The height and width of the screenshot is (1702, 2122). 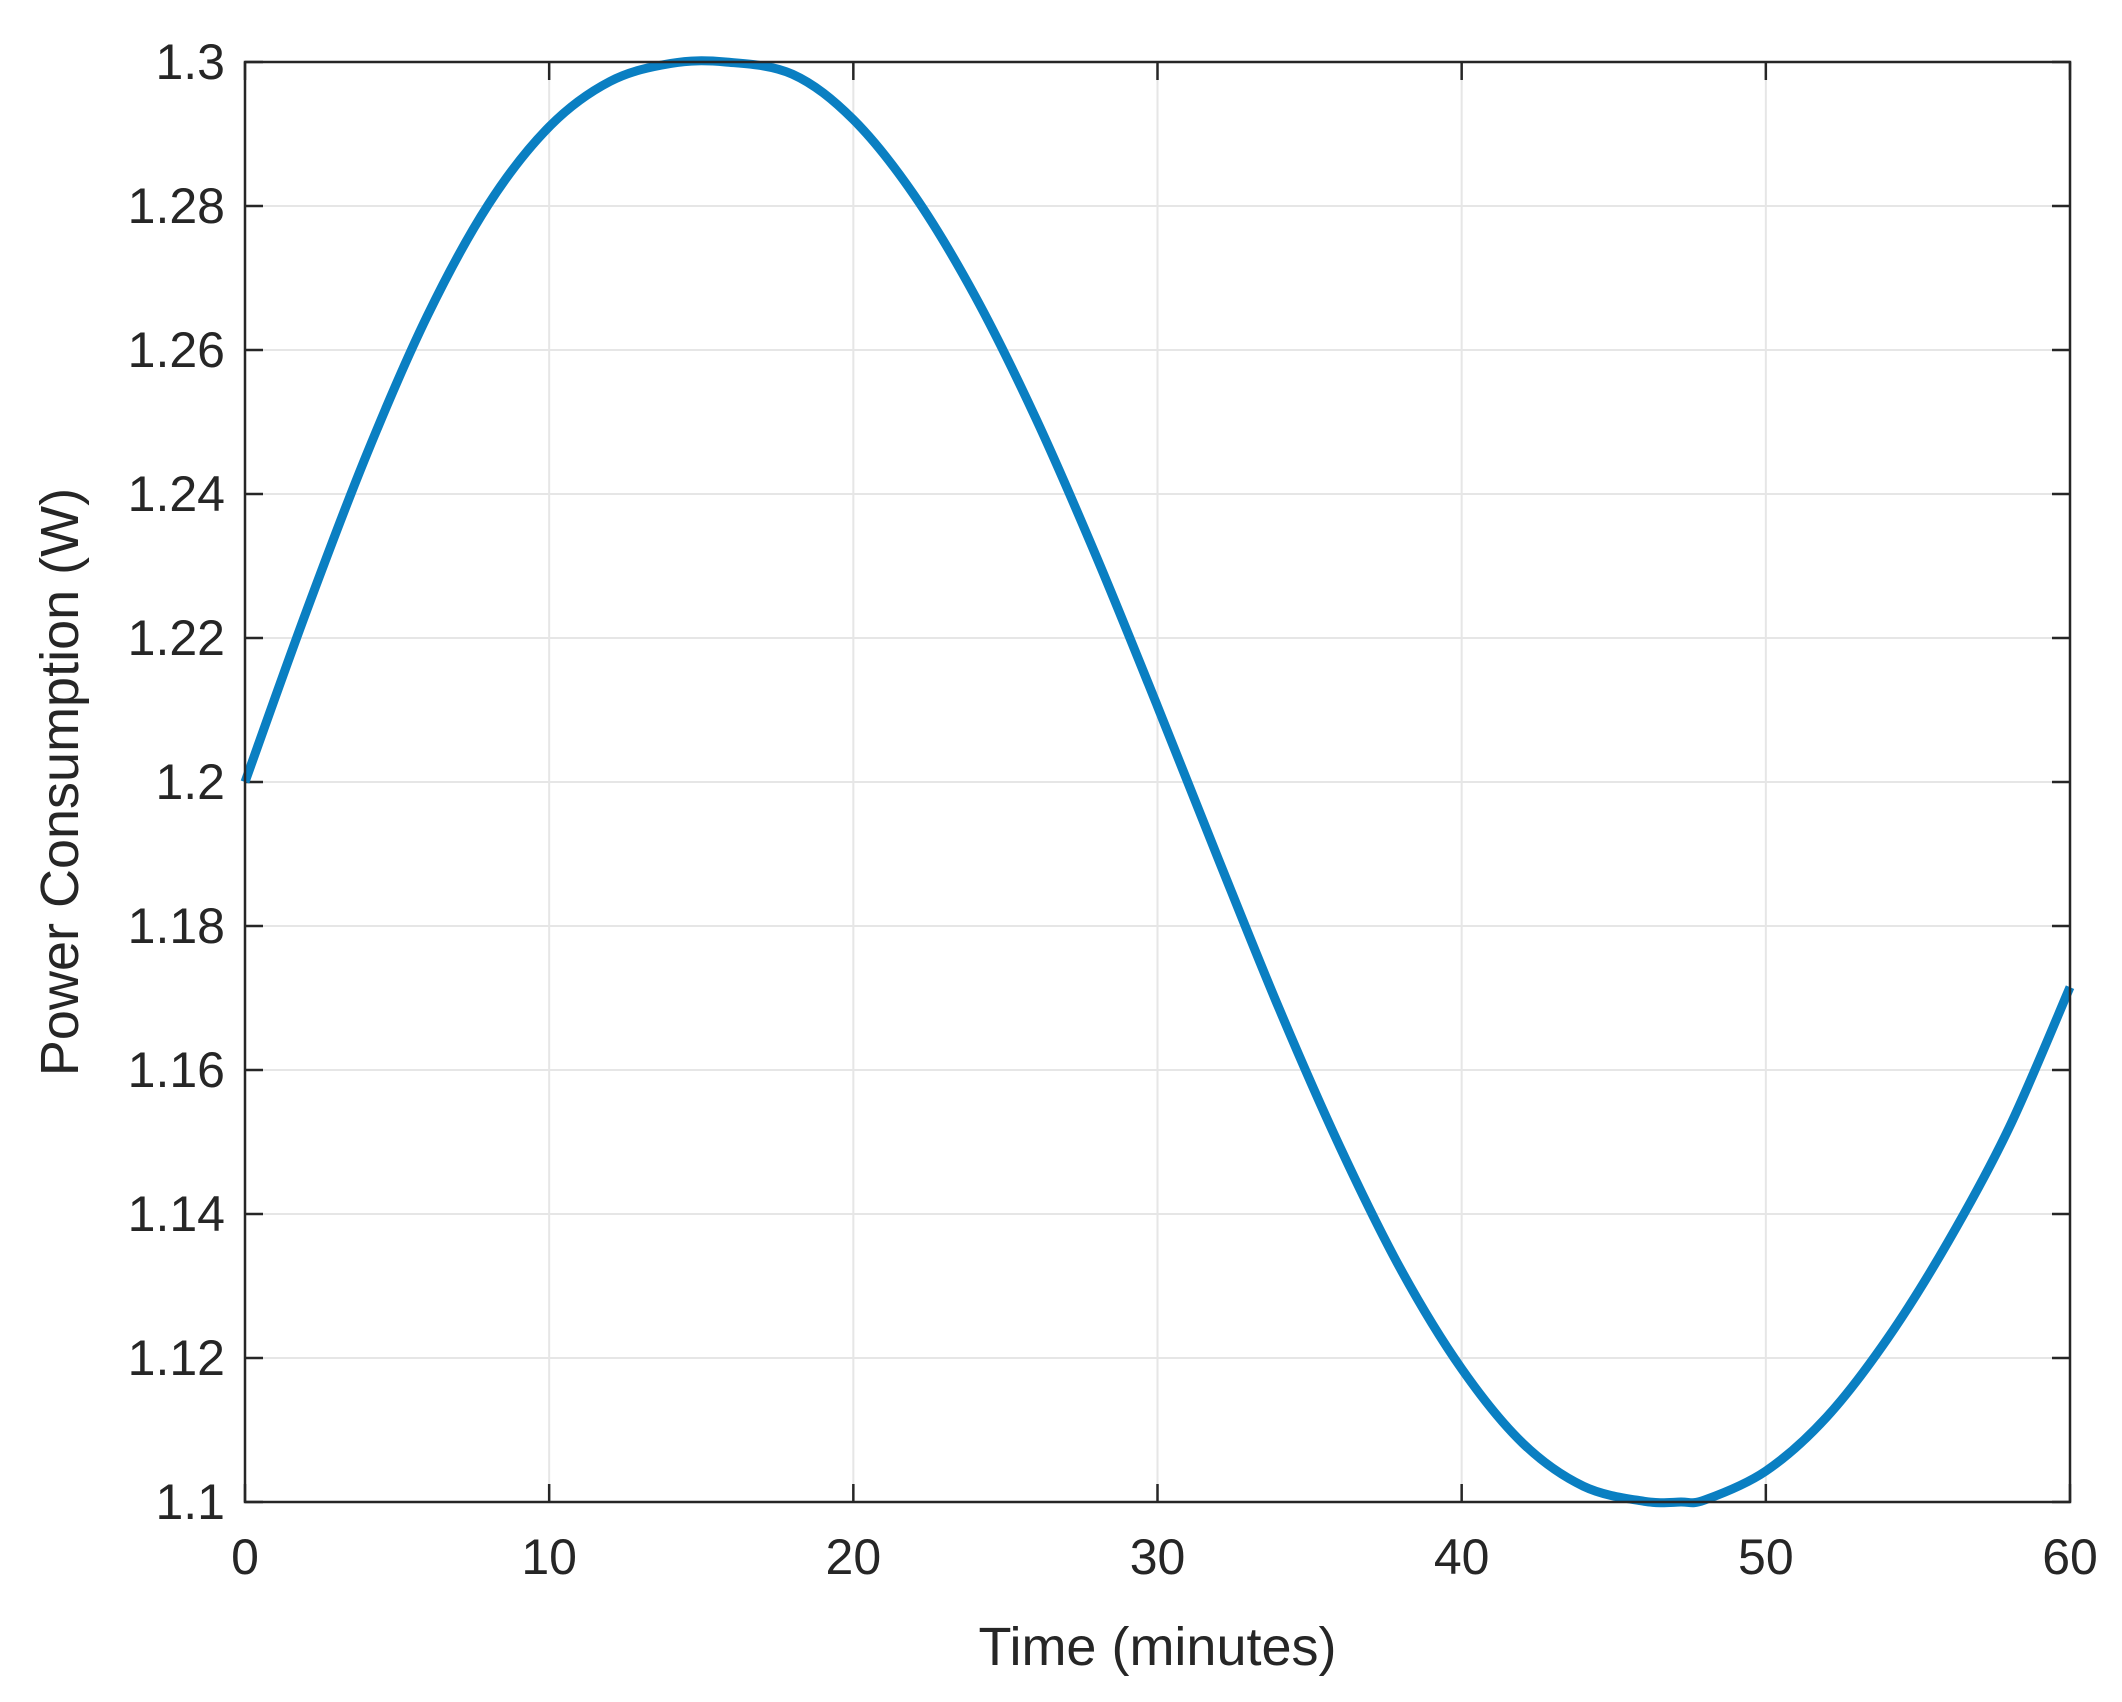 What do you see at coordinates (176, 1358) in the screenshot?
I see `y-tick-label: 1.12` at bounding box center [176, 1358].